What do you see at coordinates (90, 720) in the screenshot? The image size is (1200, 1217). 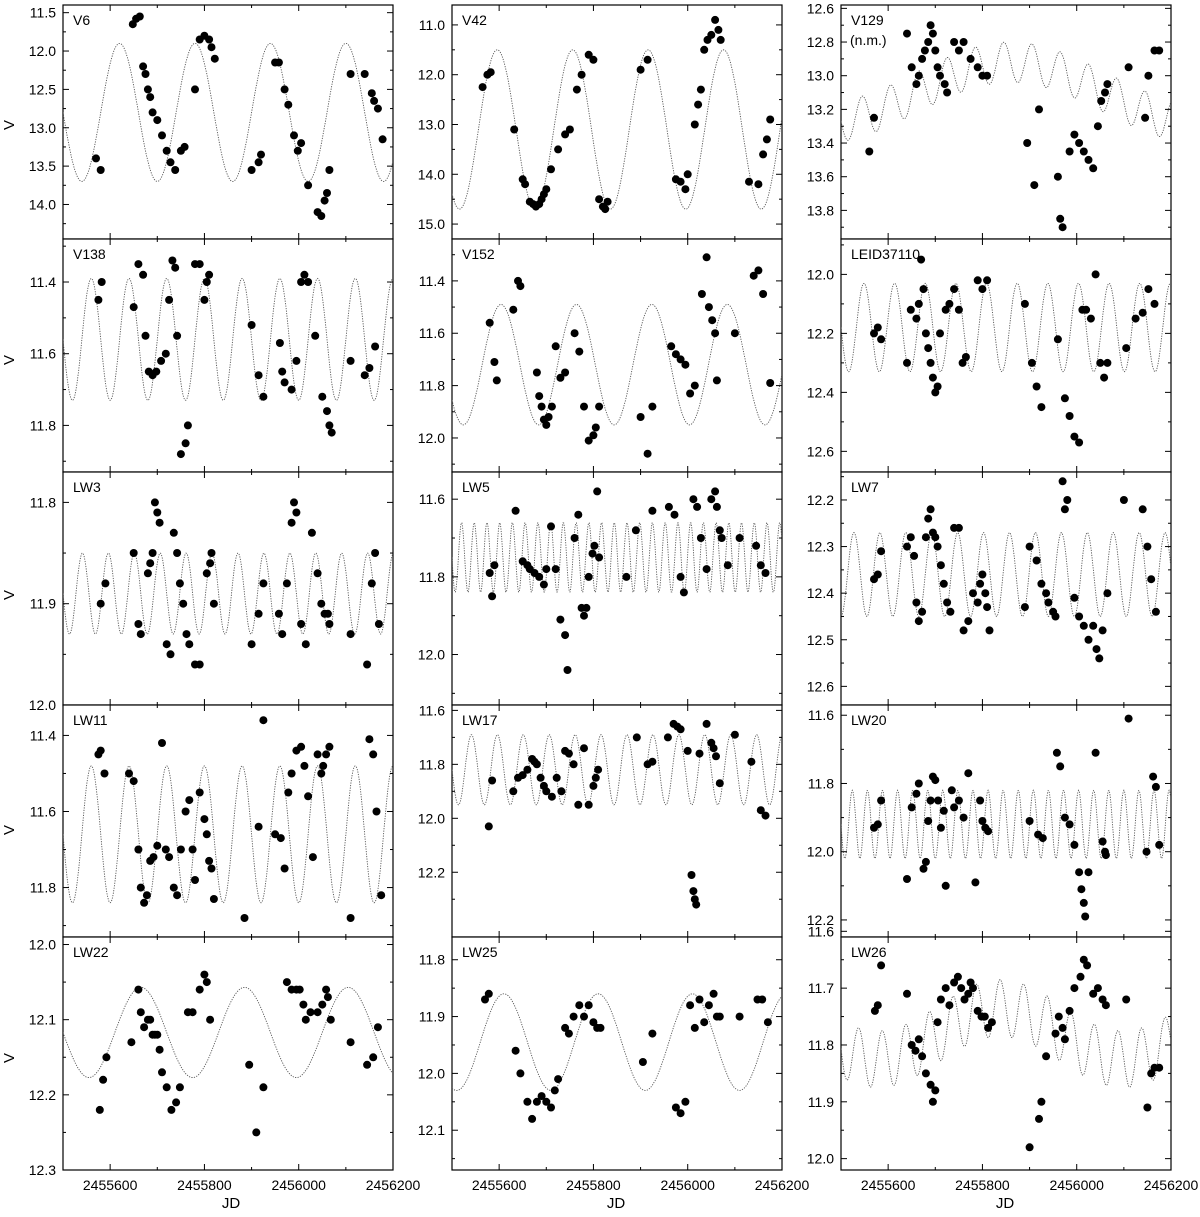 I see `panel-label: LW11` at bounding box center [90, 720].